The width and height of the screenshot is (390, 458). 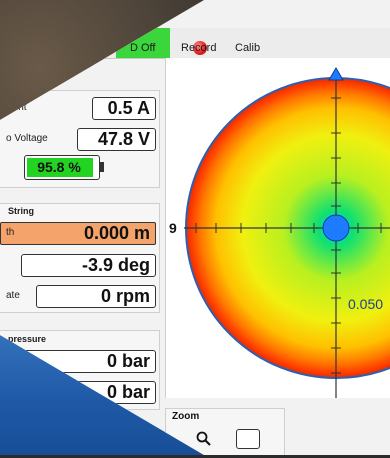 I want to click on record-icon, so click(x=200, y=48).